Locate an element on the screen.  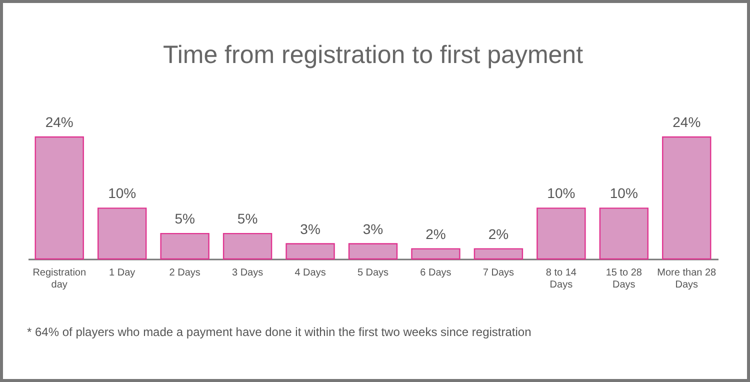
x-tick-label: More than 28 Days is located at coordinates (687, 279).